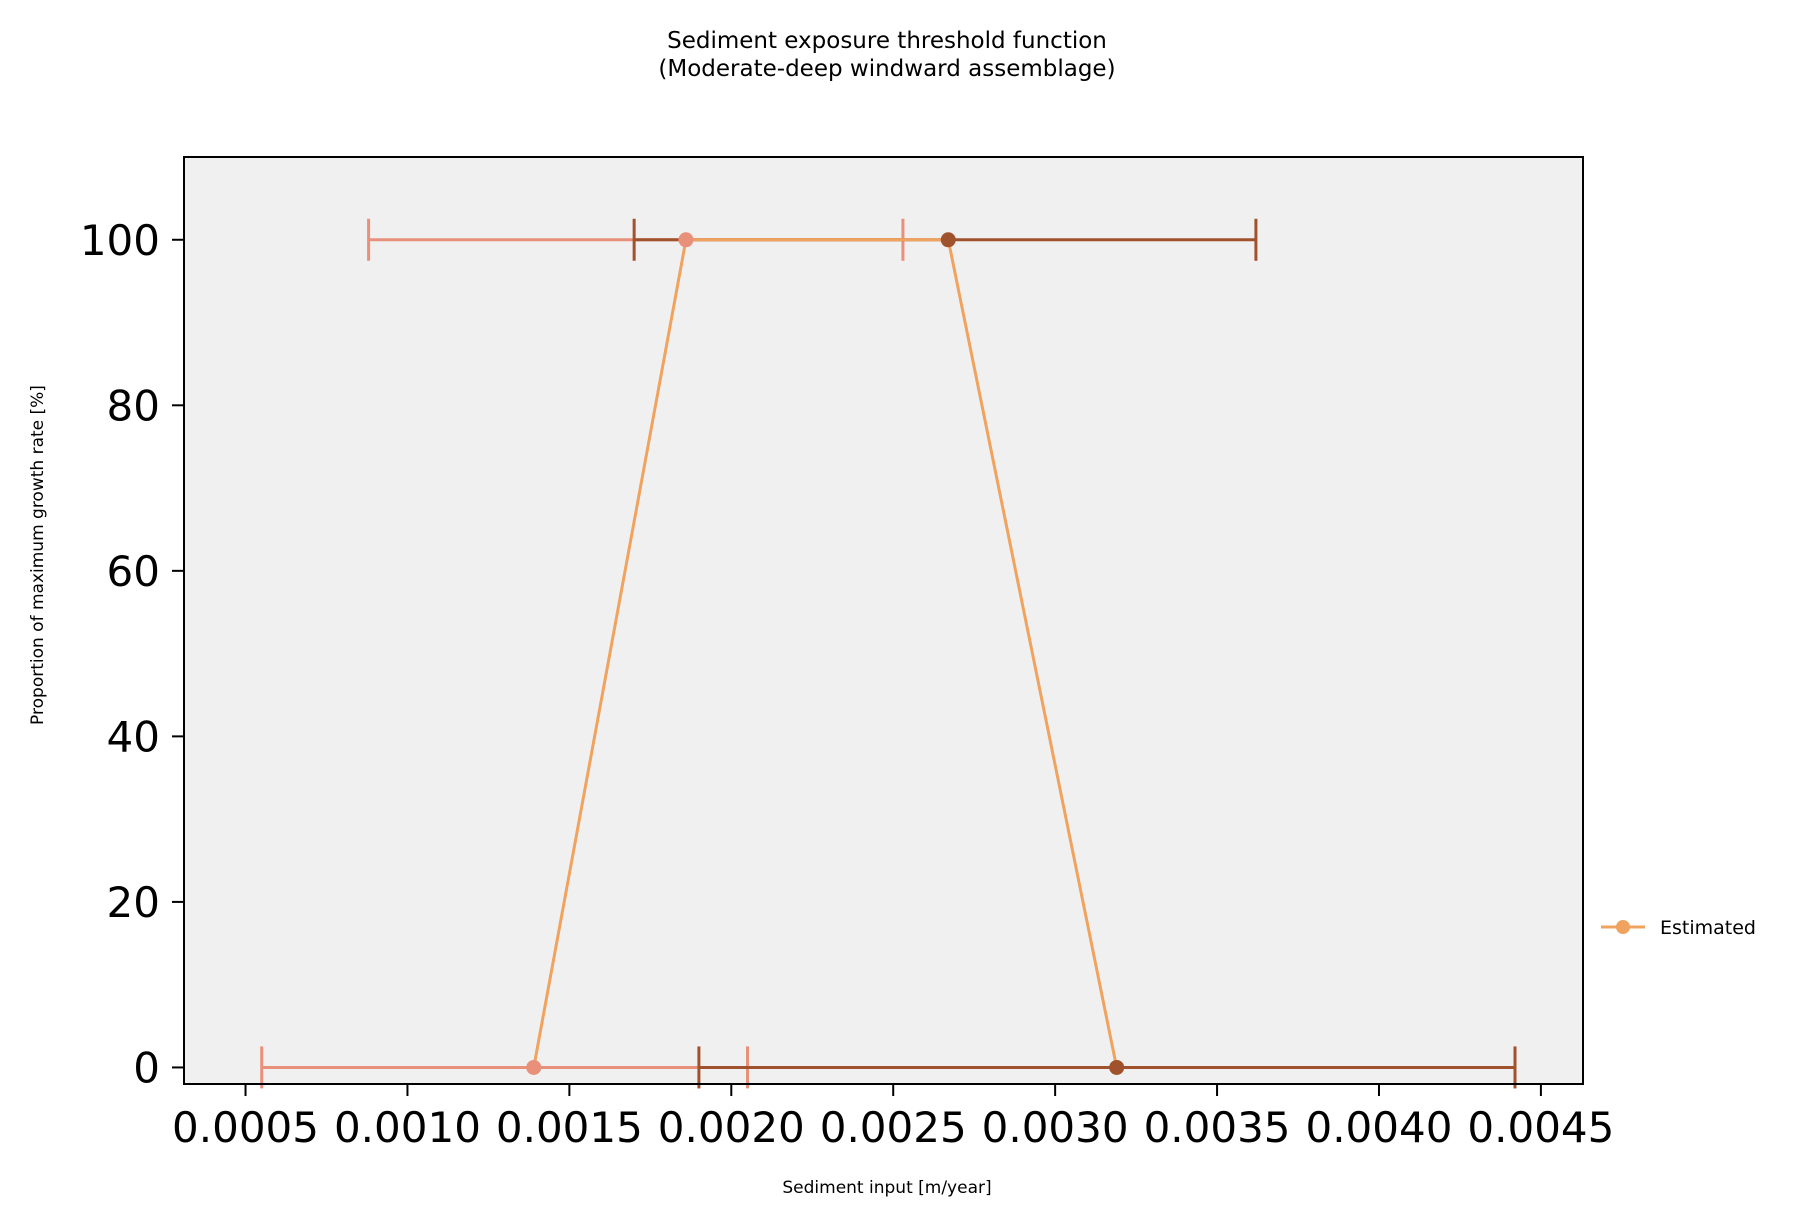  What do you see at coordinates (731, 1127) in the screenshot?
I see `x-tick-label-3: 0.0020` at bounding box center [731, 1127].